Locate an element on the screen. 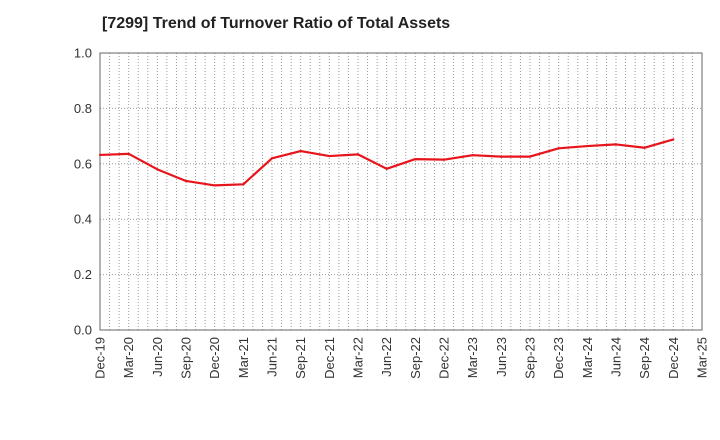 The width and height of the screenshot is (720, 440). x-tick-label: Mar-20 is located at coordinates (128, 357).